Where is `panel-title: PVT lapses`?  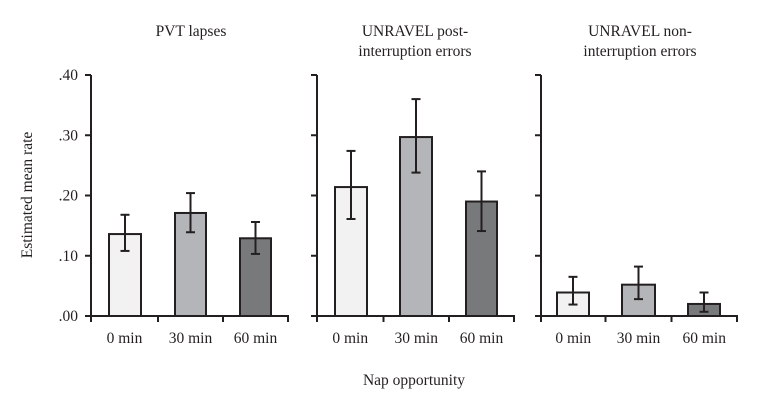 panel-title: PVT lapses is located at coordinates (191, 31).